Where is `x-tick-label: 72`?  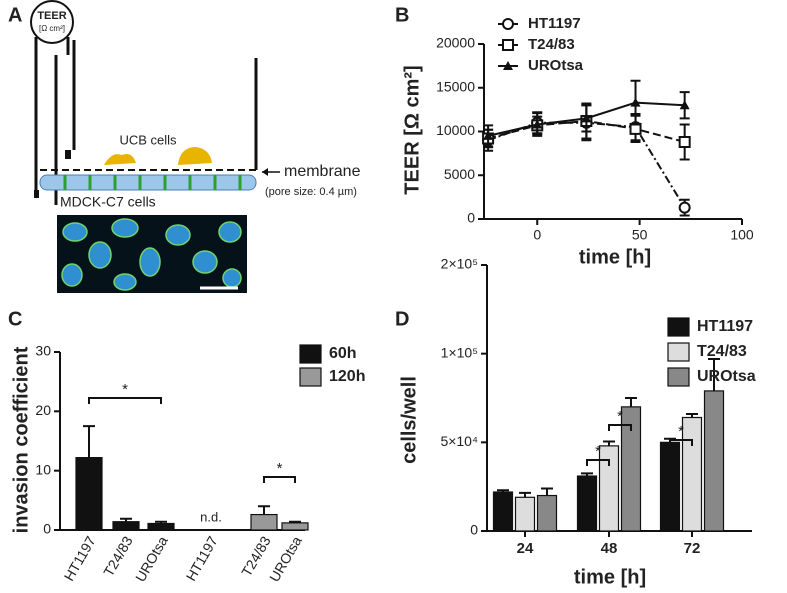 x-tick-label: 72 is located at coordinates (692, 548).